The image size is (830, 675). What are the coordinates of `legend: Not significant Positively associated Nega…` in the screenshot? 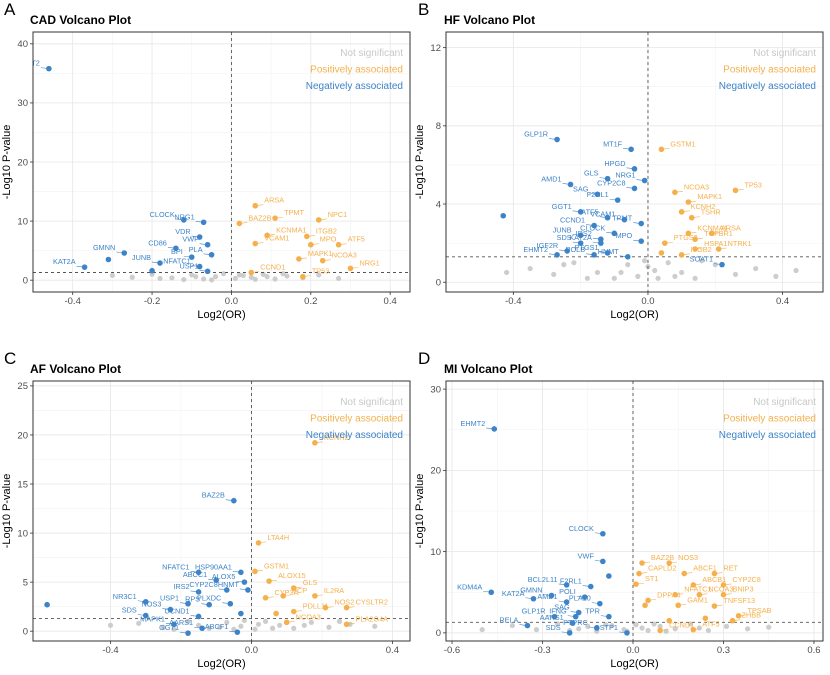 It's located at (354, 419).